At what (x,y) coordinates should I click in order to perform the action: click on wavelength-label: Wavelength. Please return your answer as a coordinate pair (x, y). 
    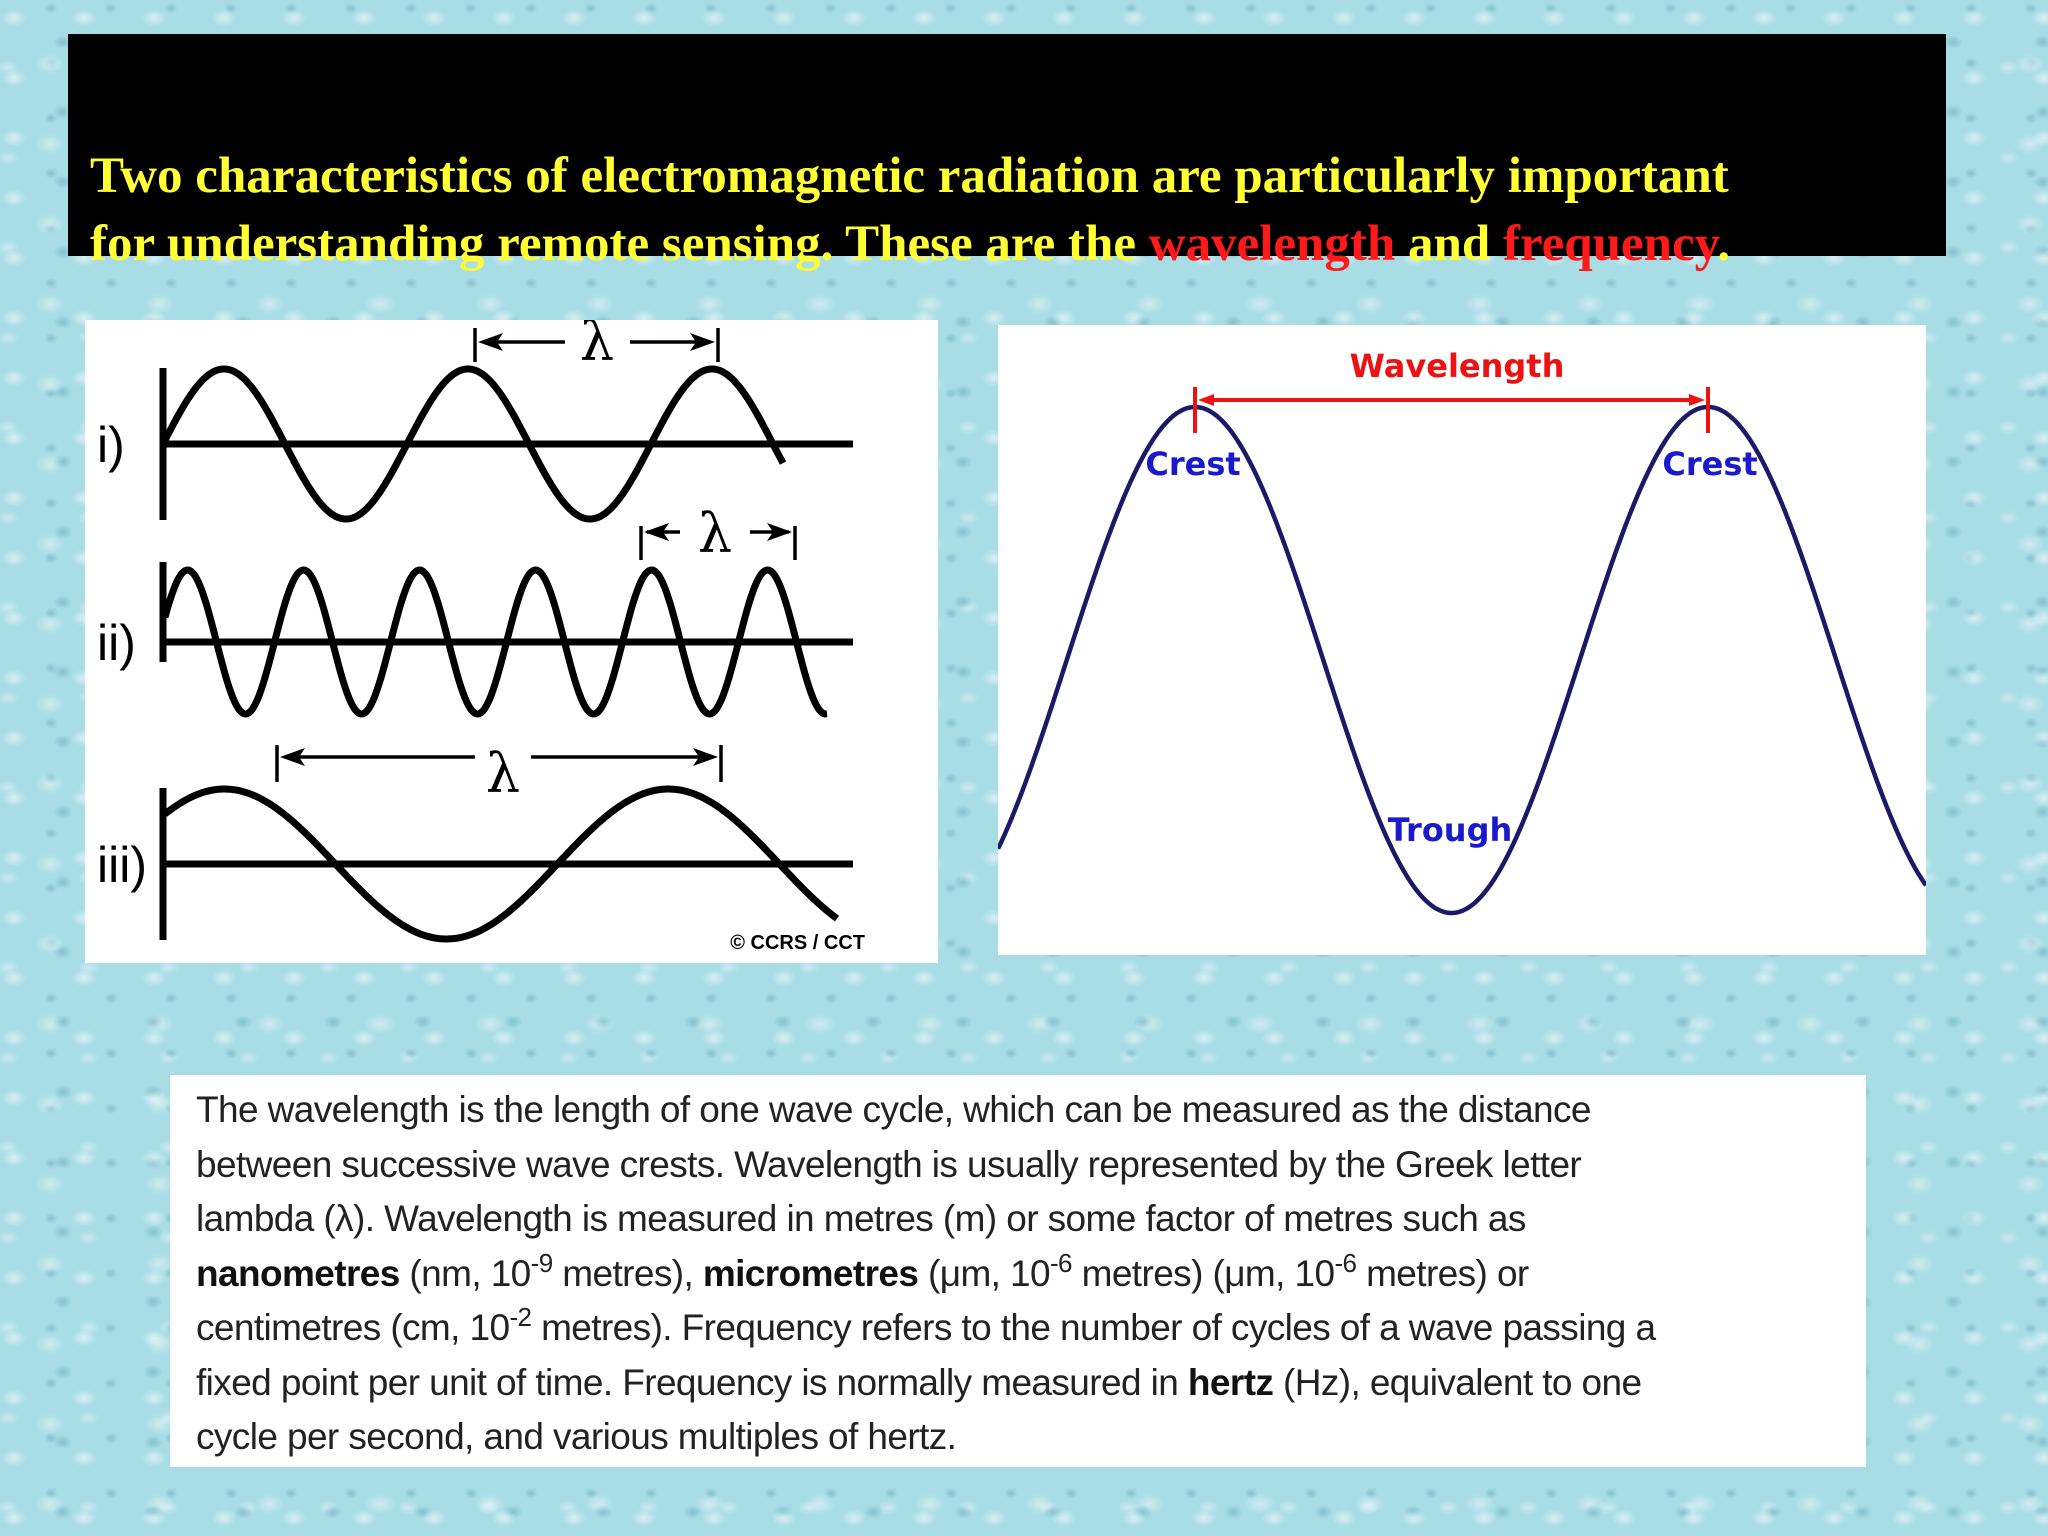
    Looking at the image, I should click on (1457, 366).